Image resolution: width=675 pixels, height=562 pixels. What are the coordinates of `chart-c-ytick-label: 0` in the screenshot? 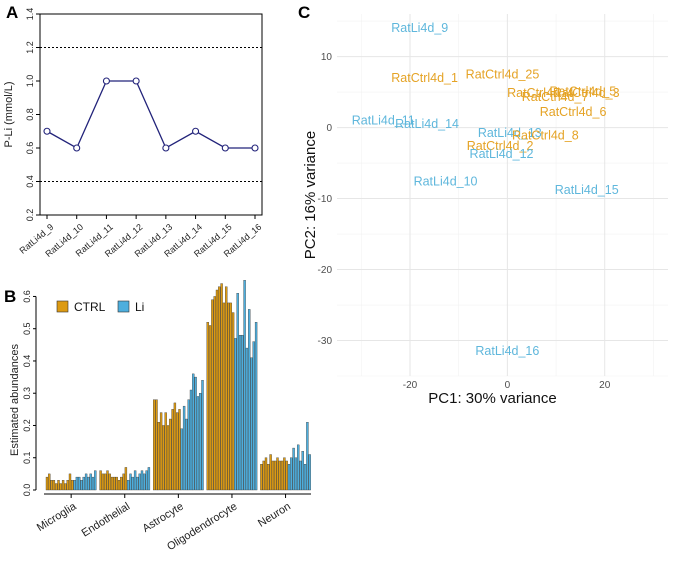 It's located at (329, 128).